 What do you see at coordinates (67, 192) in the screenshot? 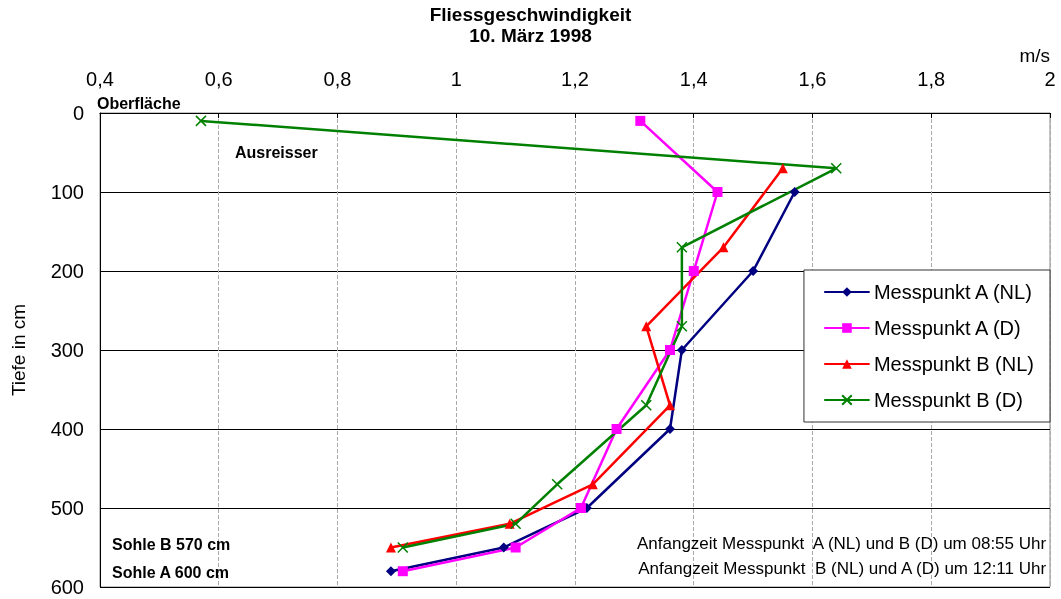
I see `y-tick-label: 100` at bounding box center [67, 192].